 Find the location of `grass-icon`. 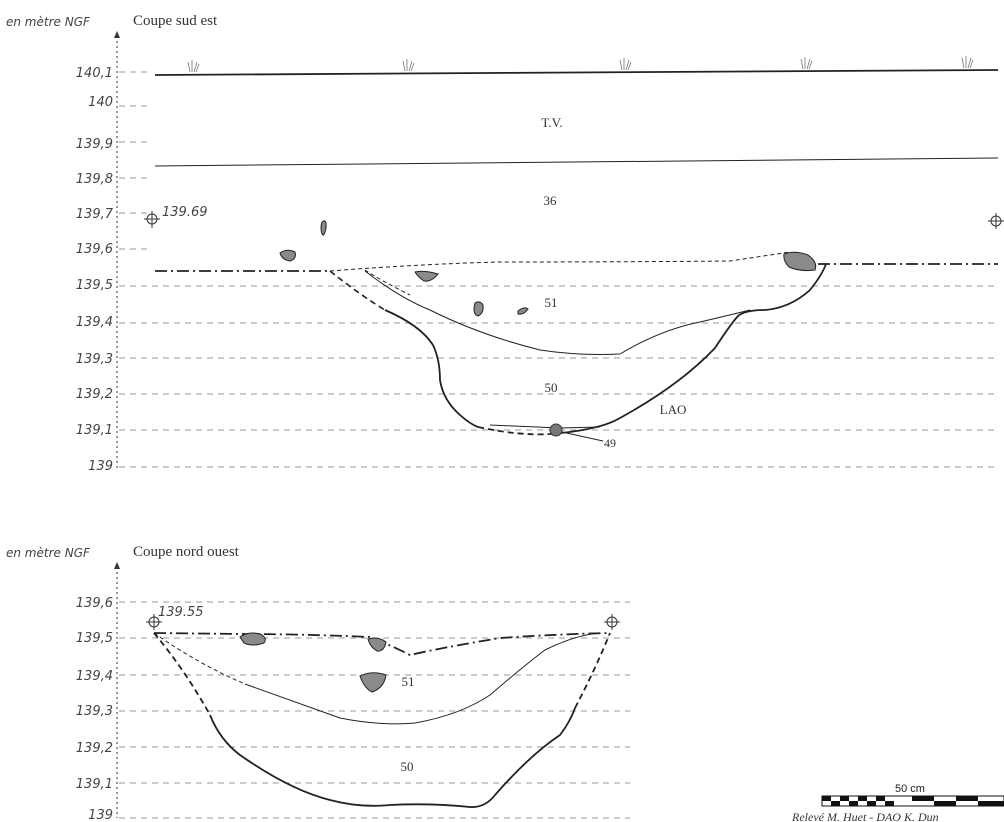

grass-icon is located at coordinates (580, 64).